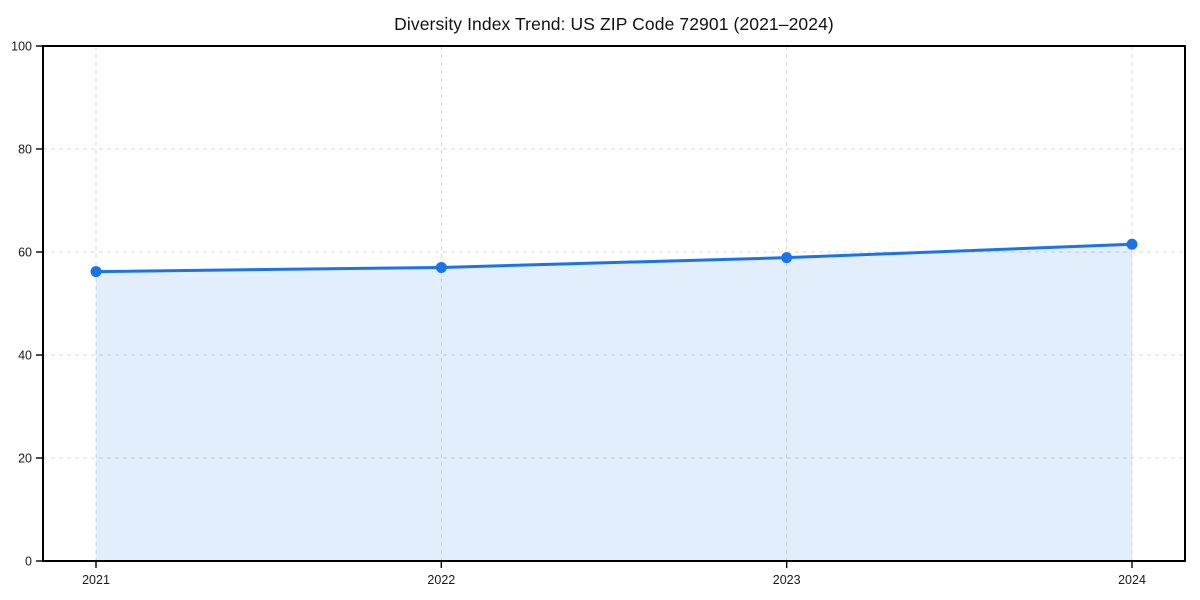 The width and height of the screenshot is (1200, 600). Describe the element at coordinates (1132, 244) in the screenshot. I see `data-point-marker-2024` at that location.